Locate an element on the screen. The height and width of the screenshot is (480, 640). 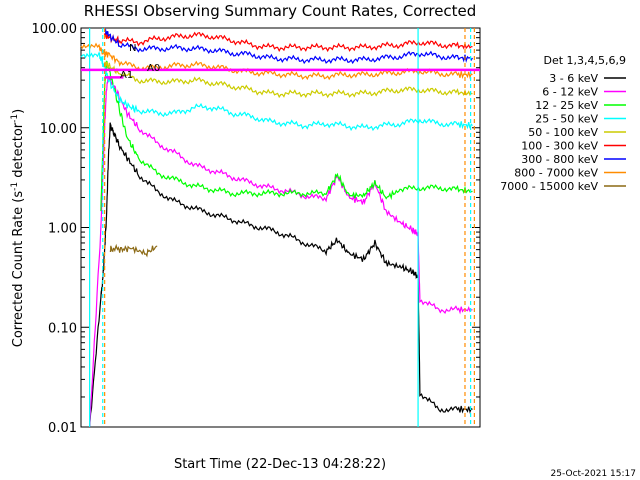
annotation-n: N is located at coordinates (132, 48).